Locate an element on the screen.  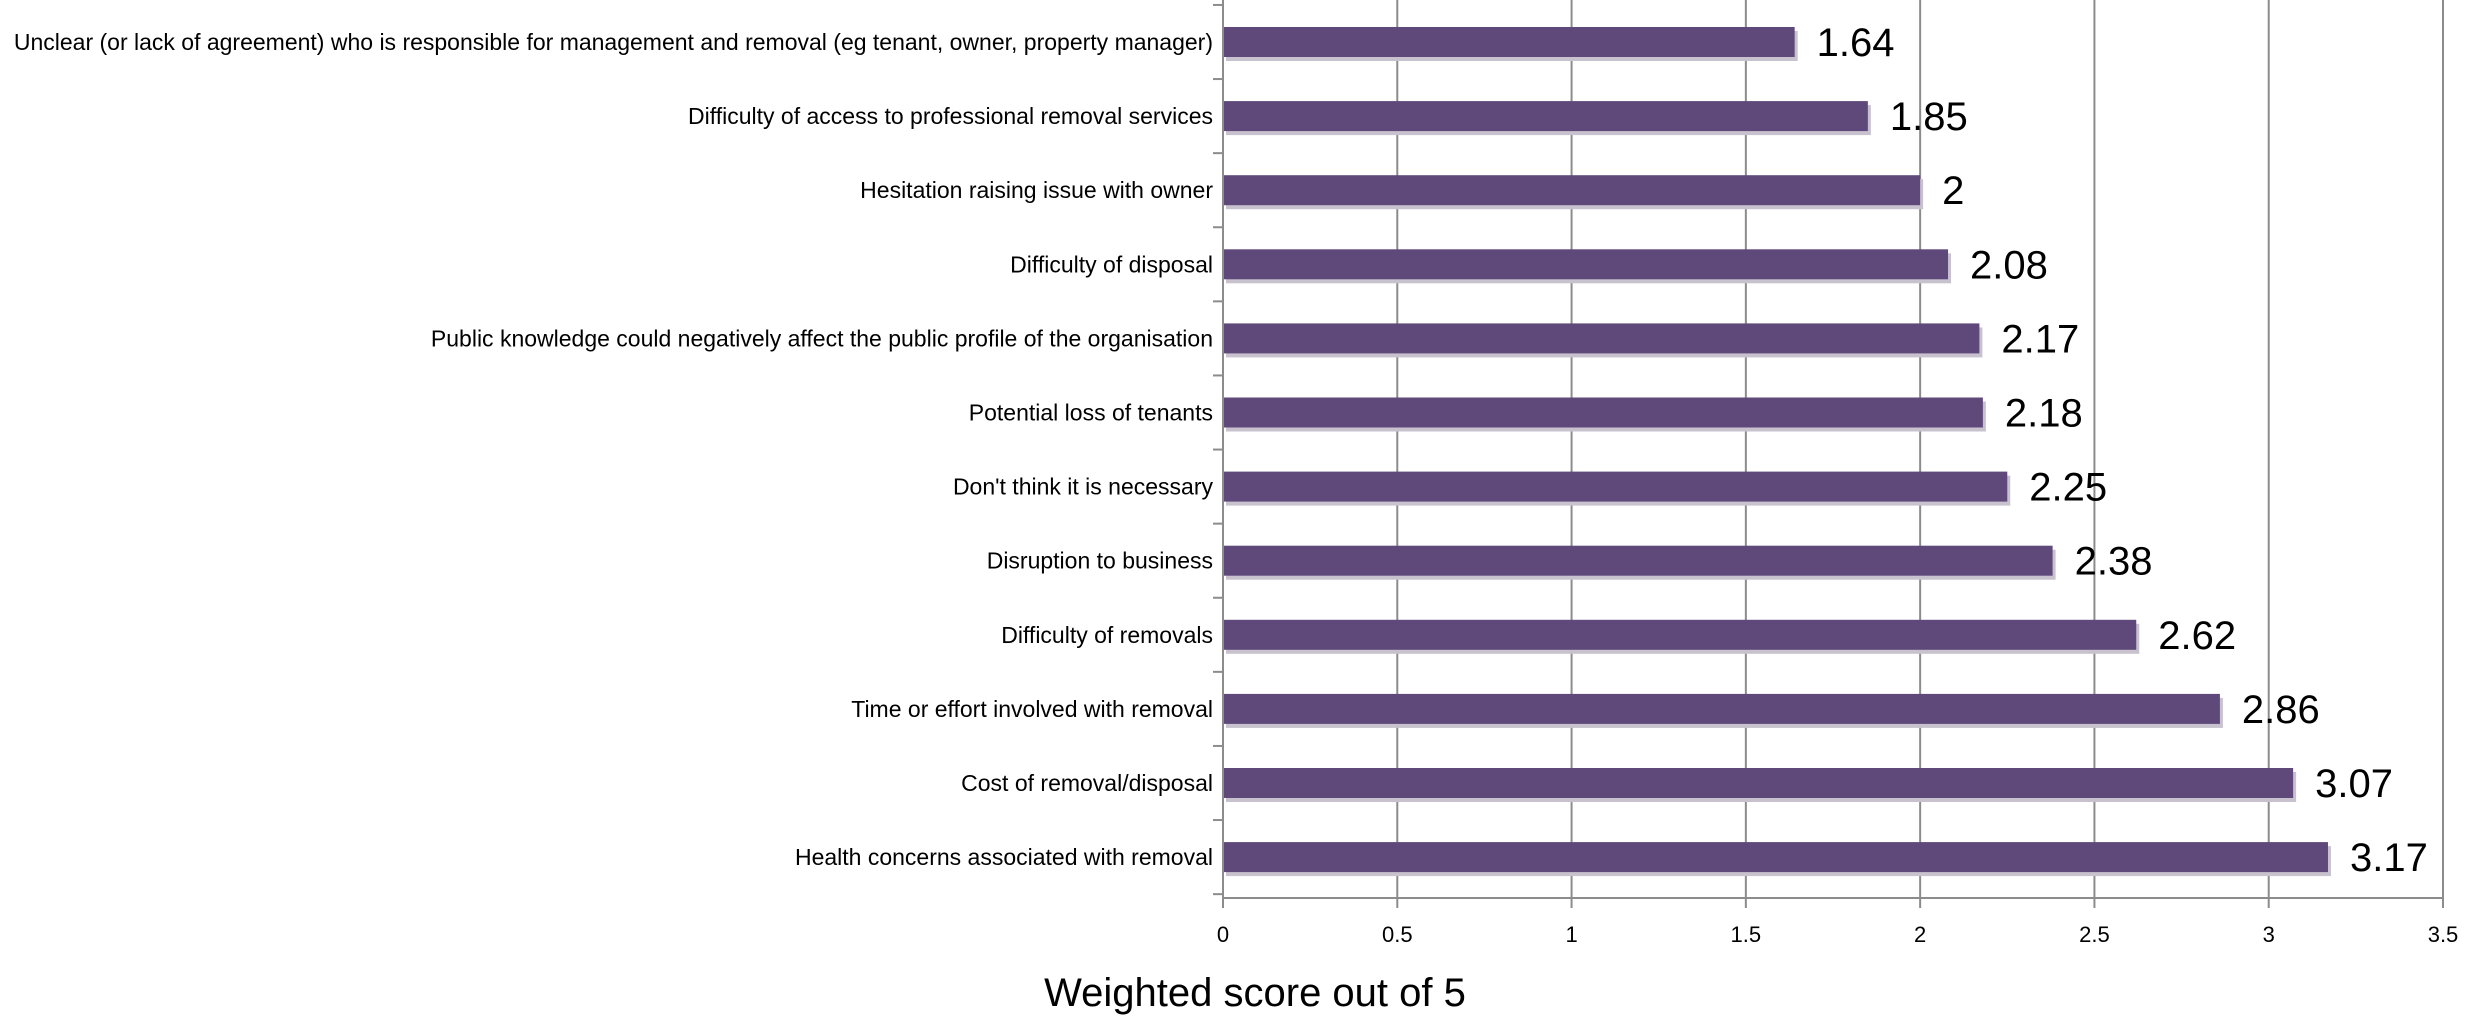
data-label: 2.86 is located at coordinates (2281, 710).